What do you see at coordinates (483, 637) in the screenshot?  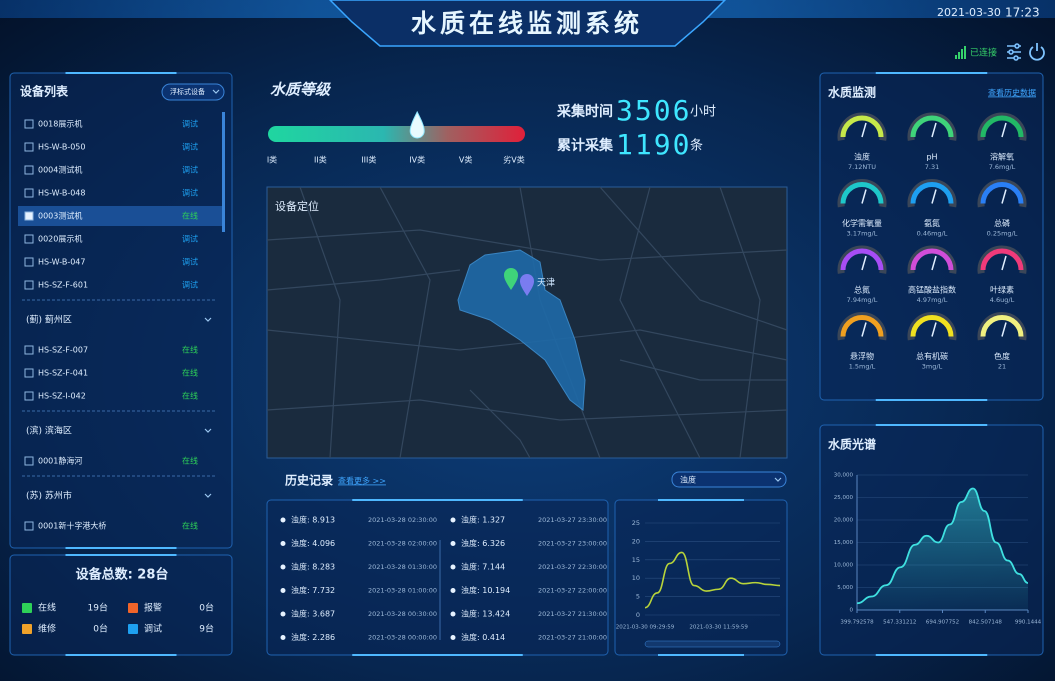 I see `record-reading: 浊度: 0.414` at bounding box center [483, 637].